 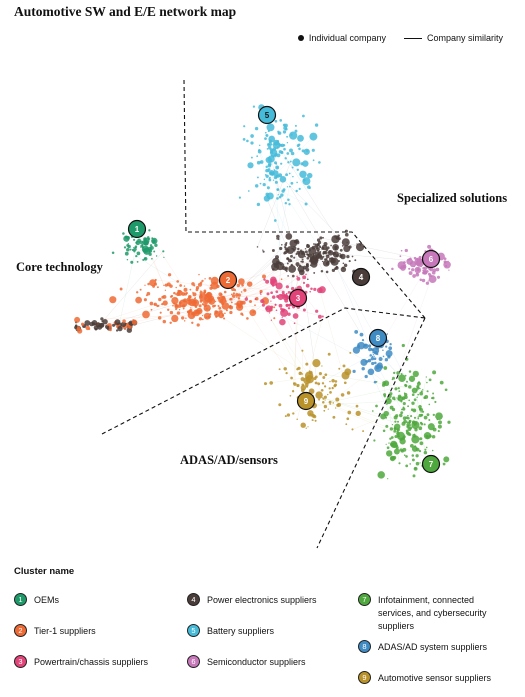 I want to click on cluster-label-3: Powertrain/chassis suppliers, so click(x=91, y=662).